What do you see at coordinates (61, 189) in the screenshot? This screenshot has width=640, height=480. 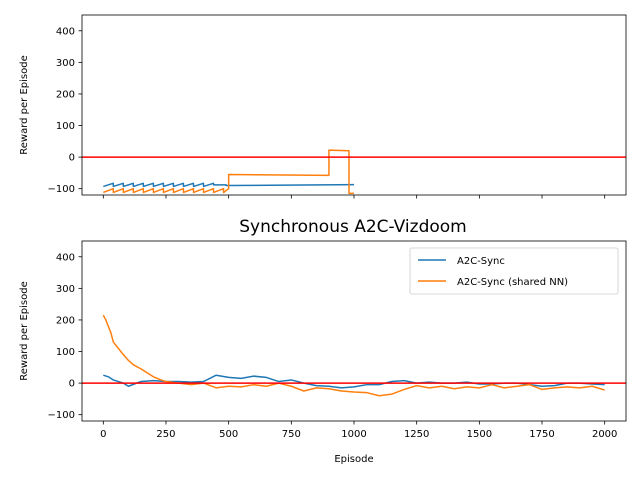 I see `y-tick-label-0-0: −100` at bounding box center [61, 189].